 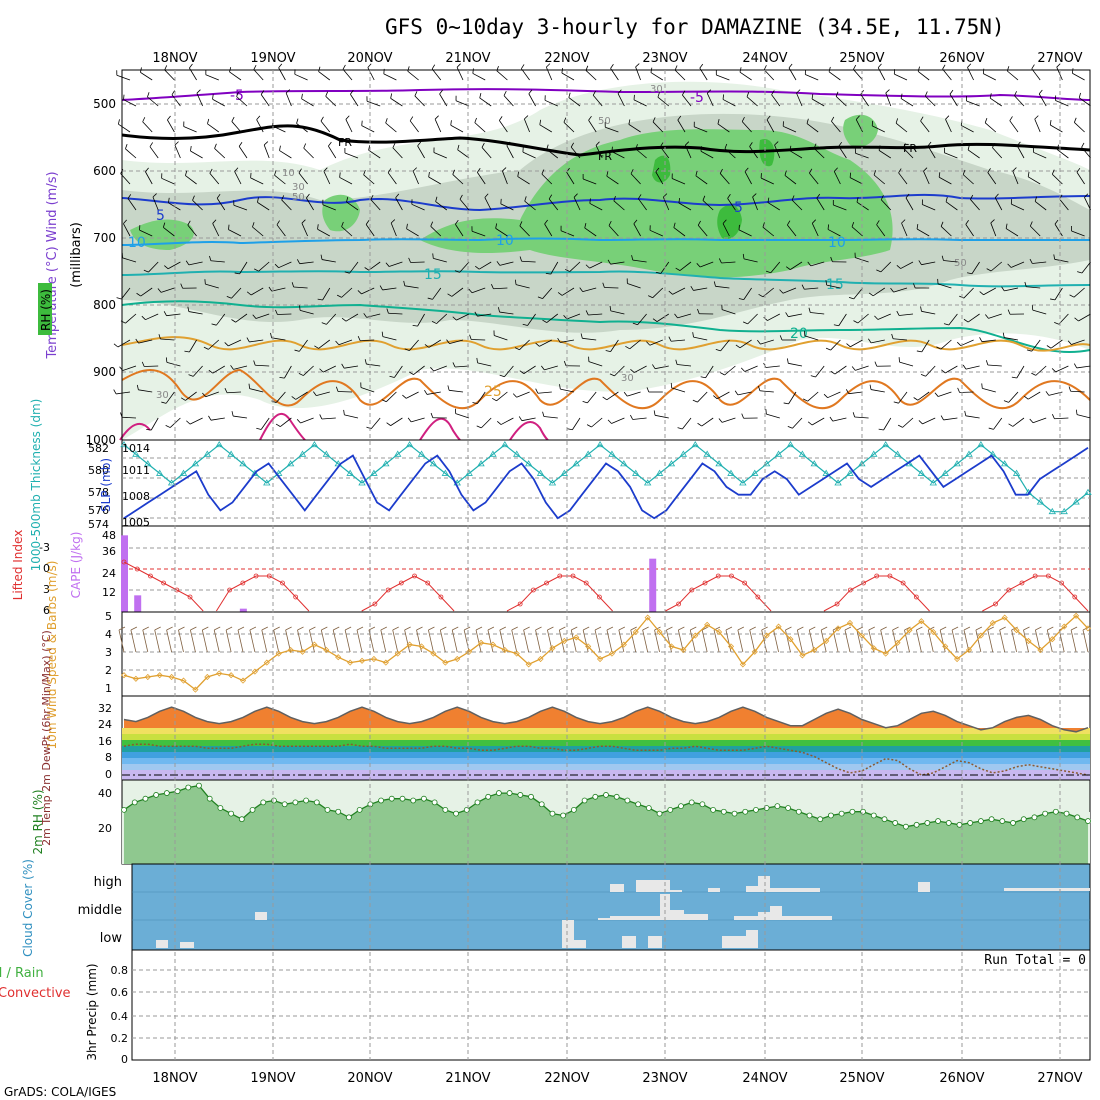 What do you see at coordinates (606, 483) in the screenshot?
I see `slp-line` at bounding box center [606, 483].